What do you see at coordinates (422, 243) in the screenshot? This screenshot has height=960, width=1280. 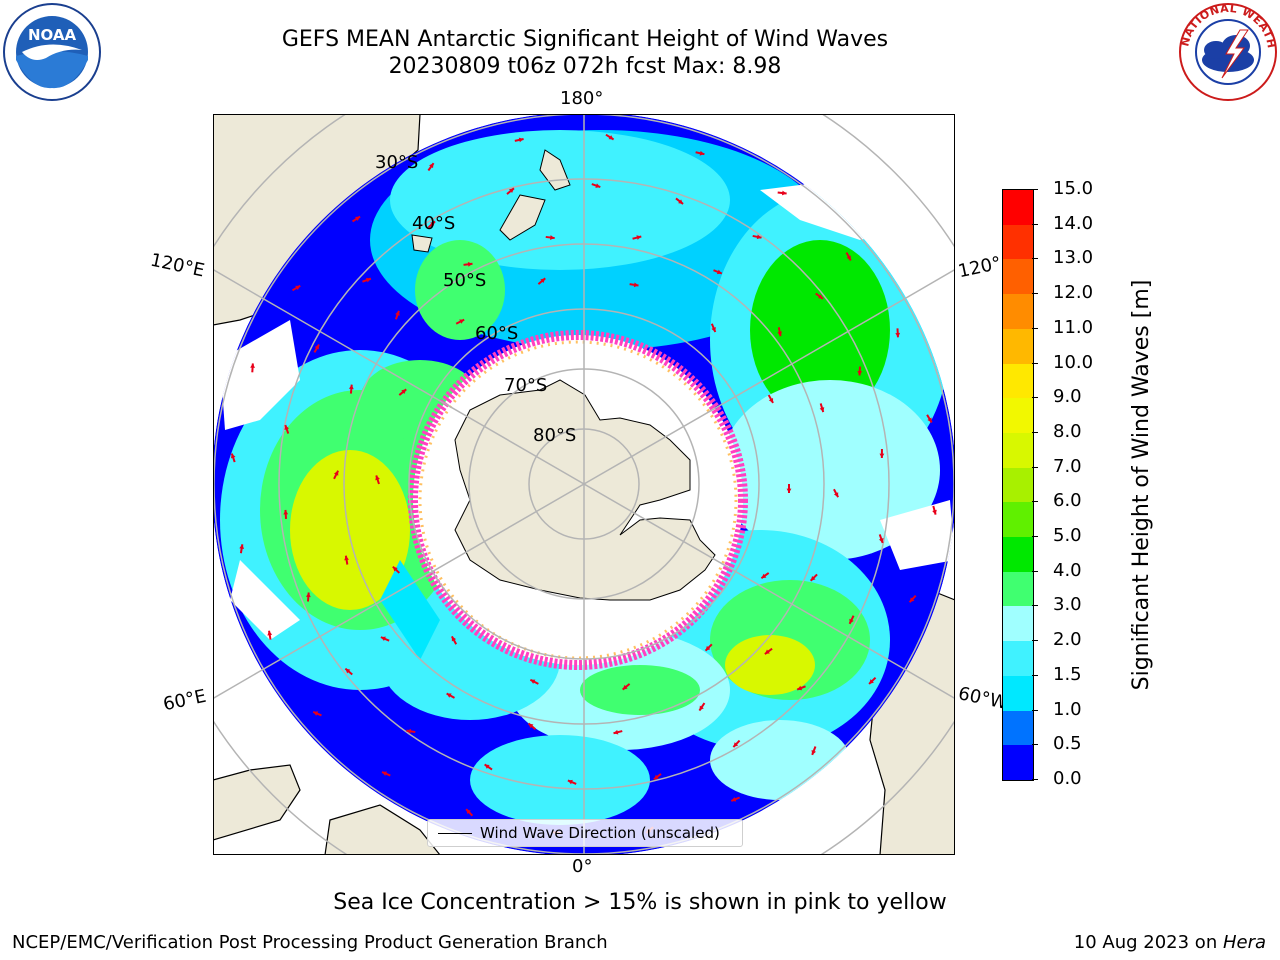 I see `tasmania-landmass` at bounding box center [422, 243].